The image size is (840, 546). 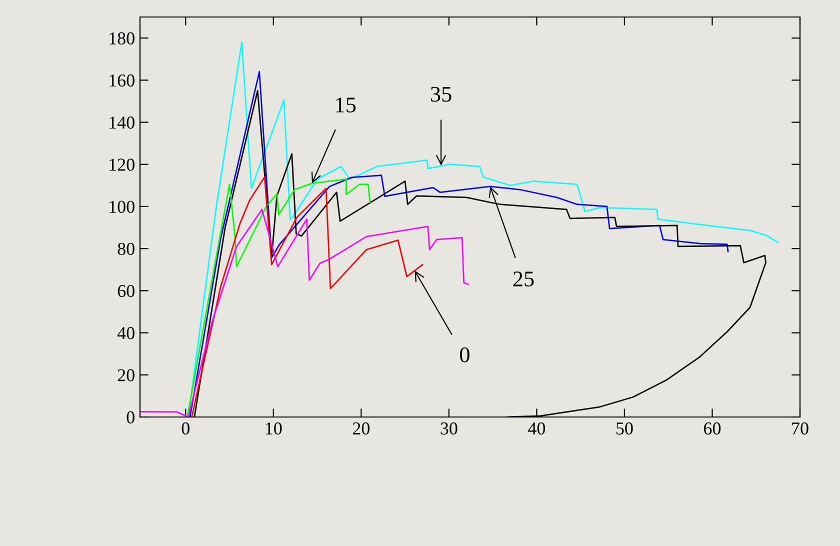 What do you see at coordinates (274, 428) in the screenshot?
I see `x-tick-label: 10` at bounding box center [274, 428].